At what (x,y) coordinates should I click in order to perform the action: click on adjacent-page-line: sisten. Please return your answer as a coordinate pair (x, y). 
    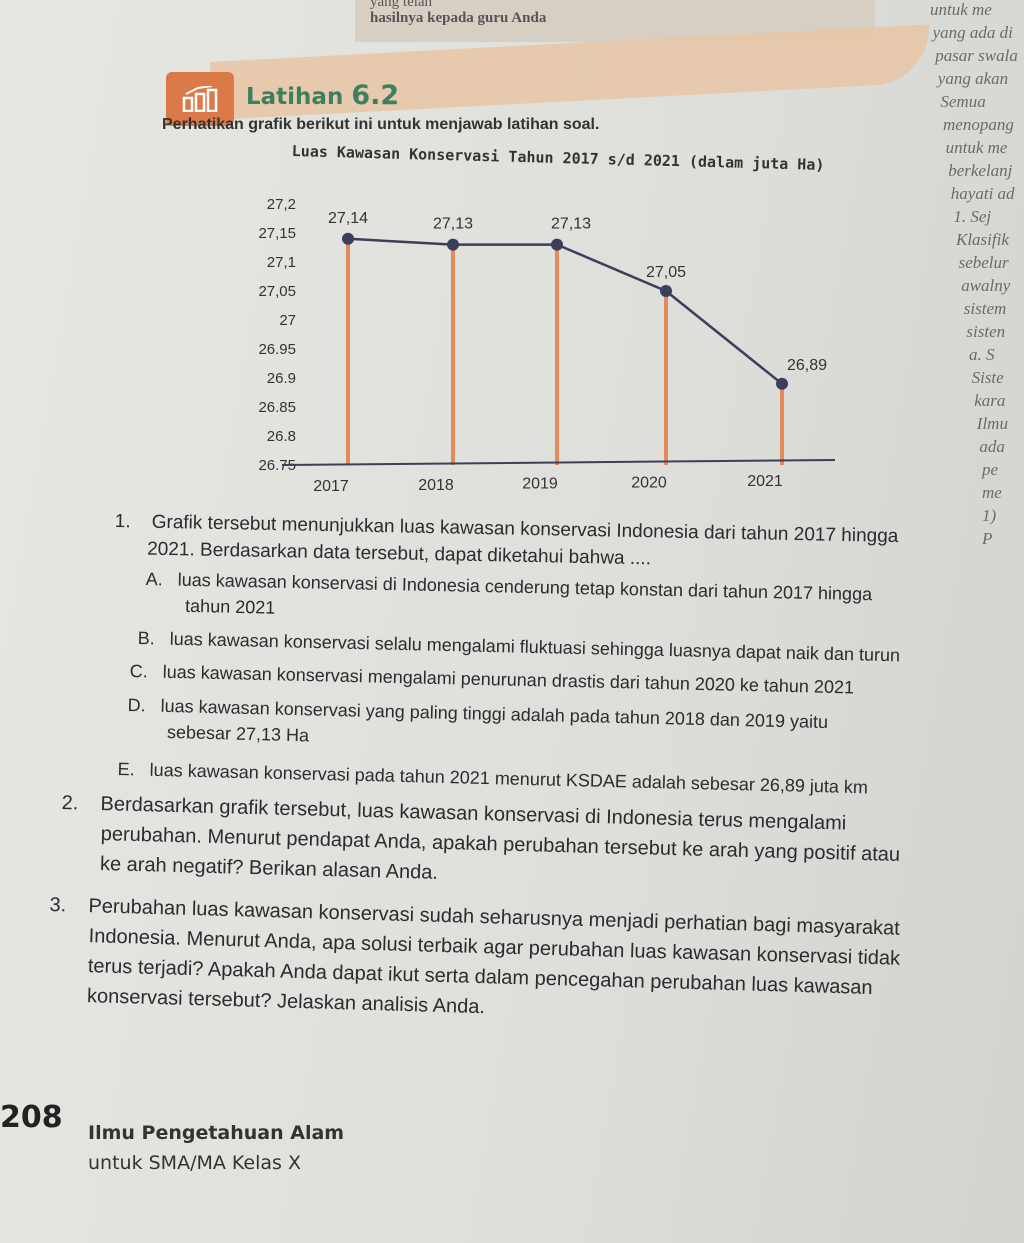
    Looking at the image, I should click on (986, 331).